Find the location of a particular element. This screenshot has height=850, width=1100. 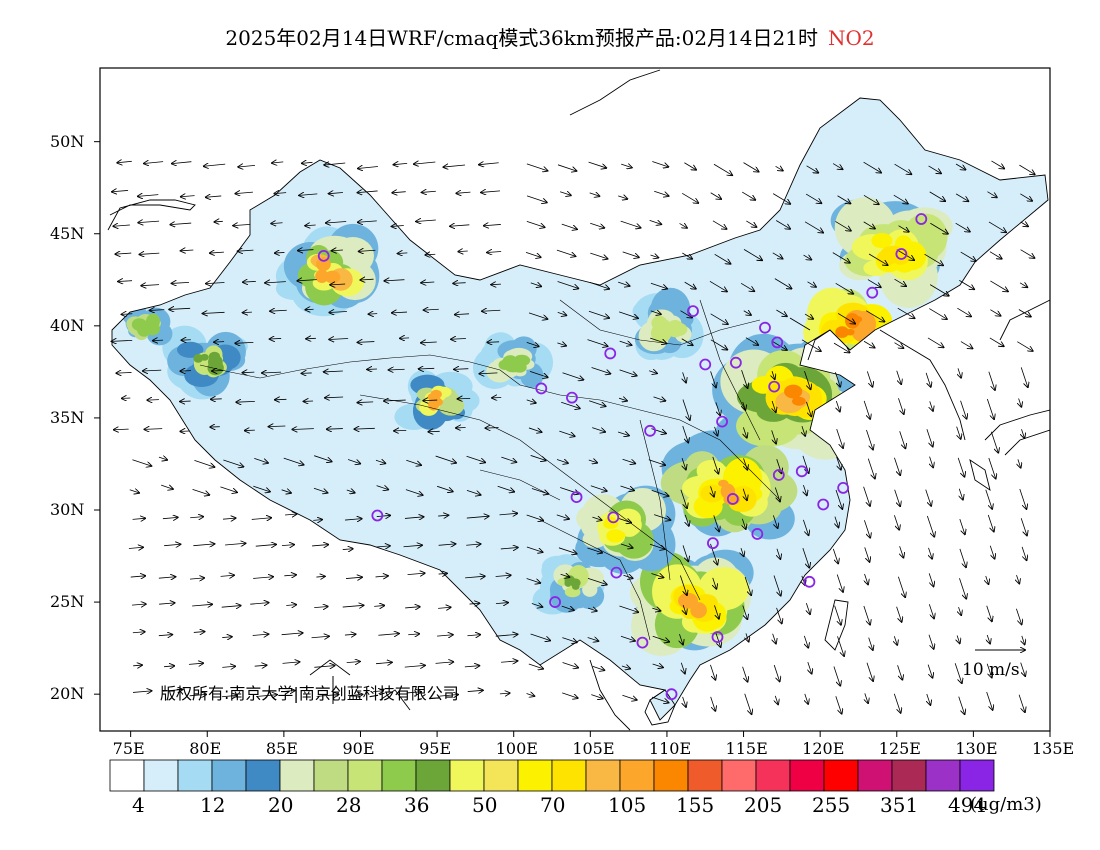

y-tick-label: 45N is located at coordinates (67, 233).